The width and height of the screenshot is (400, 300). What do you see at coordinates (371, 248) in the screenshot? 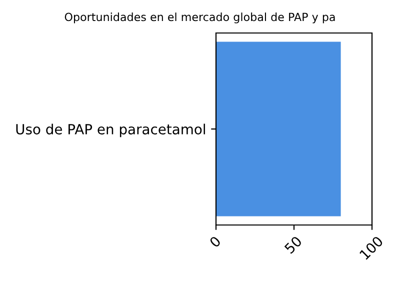
I see `x-tick-label: 100` at bounding box center [371, 248].